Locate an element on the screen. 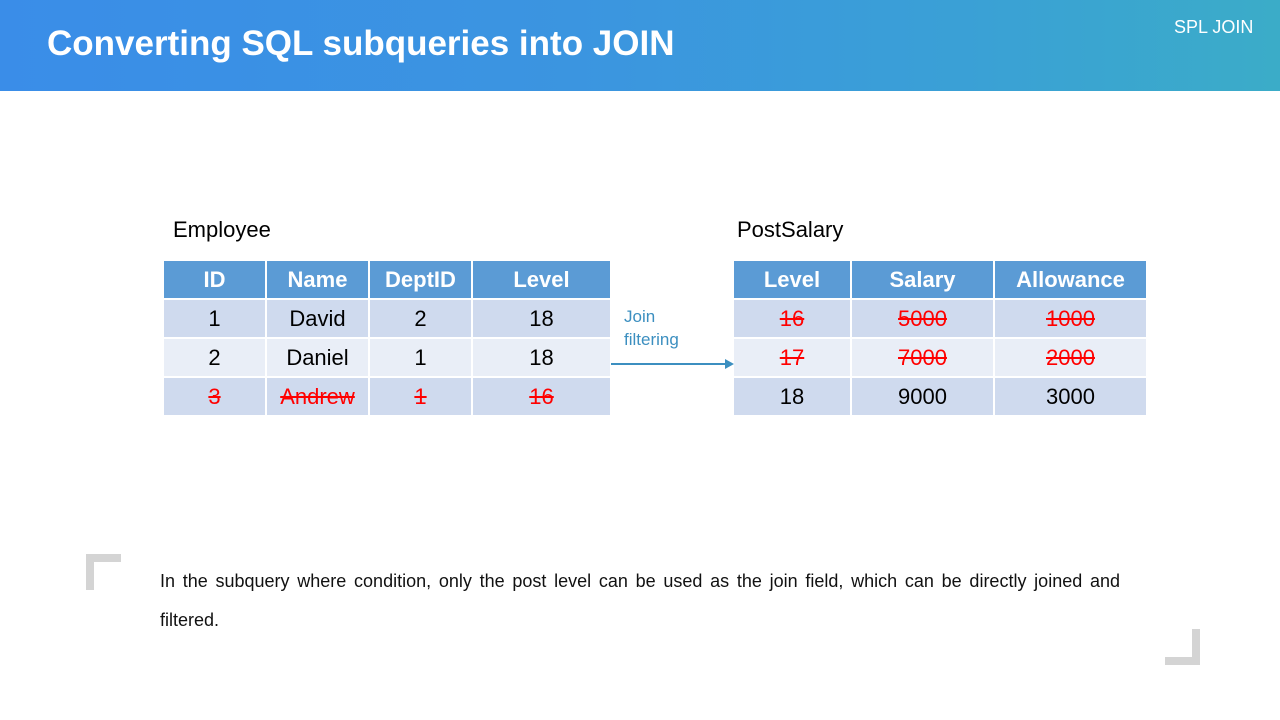 The height and width of the screenshot is (720, 1280). struck-cell: 3 is located at coordinates (214, 396).